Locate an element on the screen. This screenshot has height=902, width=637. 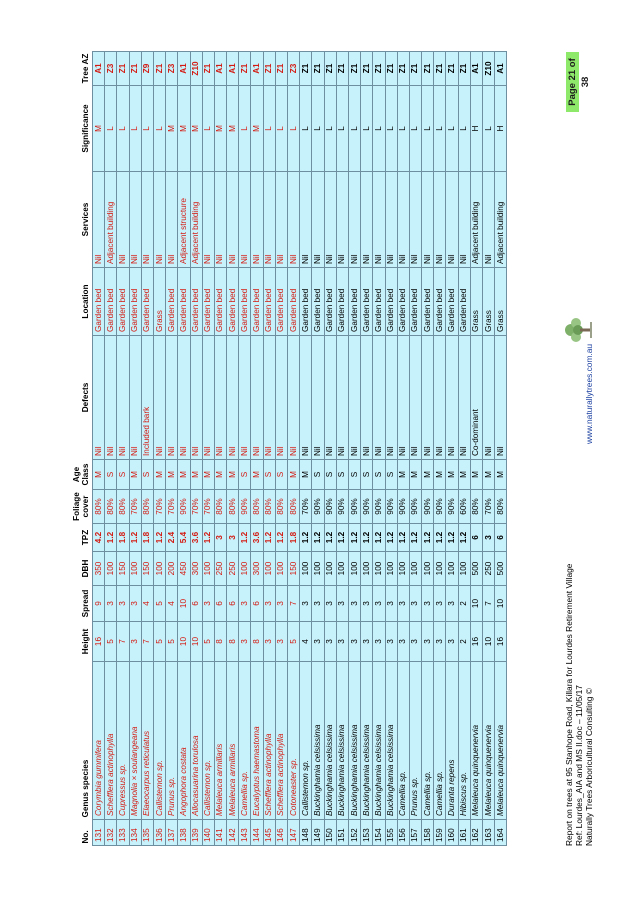
cell-spread: 4 is located at coordinates (147, 603).